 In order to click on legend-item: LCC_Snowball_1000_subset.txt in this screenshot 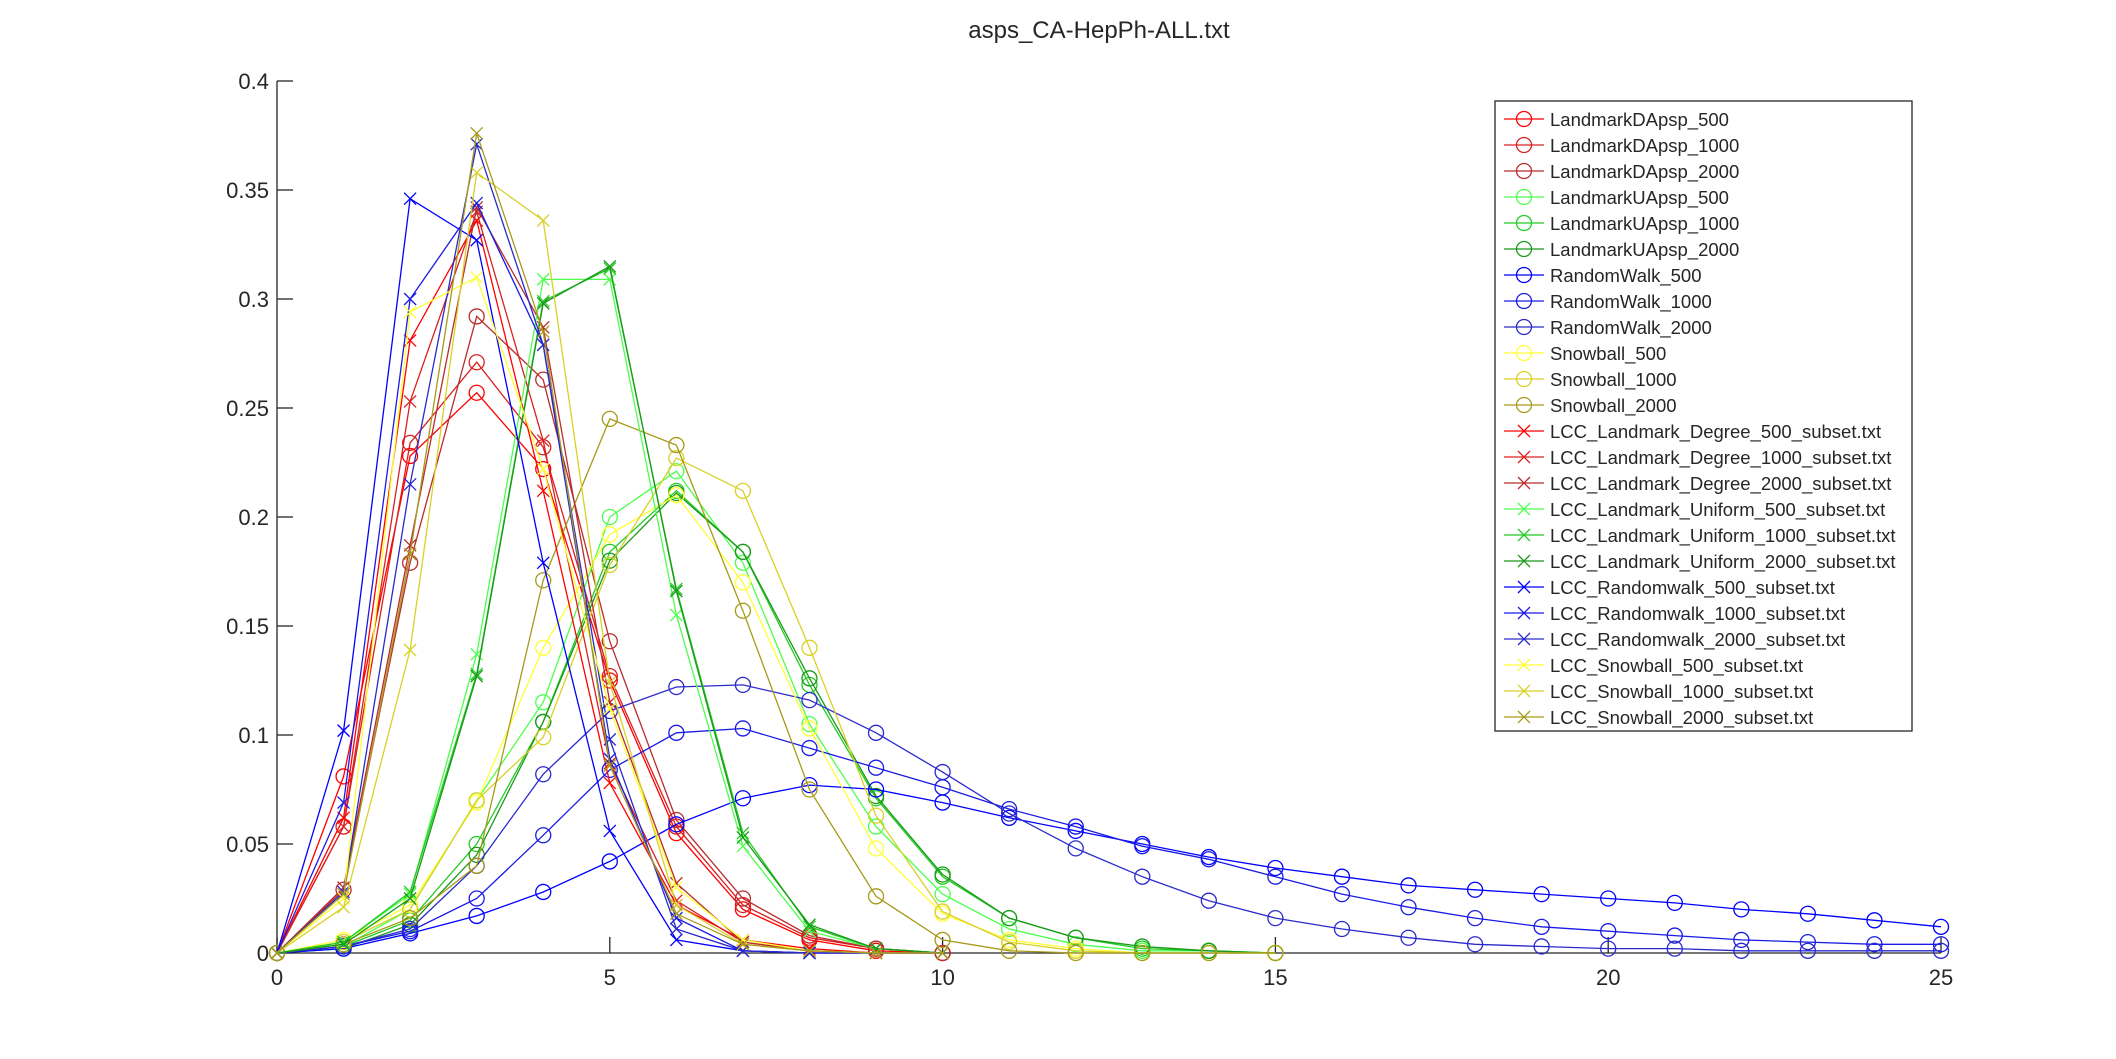, I will do `click(1658, 692)`.